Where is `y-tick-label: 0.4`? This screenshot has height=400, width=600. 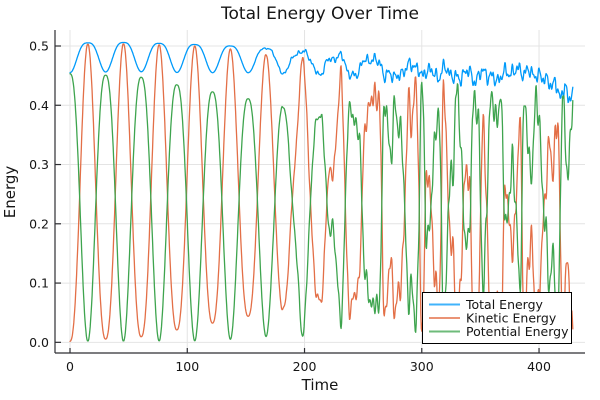 y-tick-label: 0.4 is located at coordinates (39, 105).